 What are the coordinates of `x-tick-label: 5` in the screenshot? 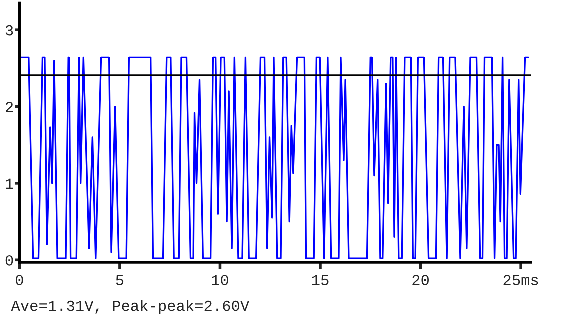 It's located at (120, 280).